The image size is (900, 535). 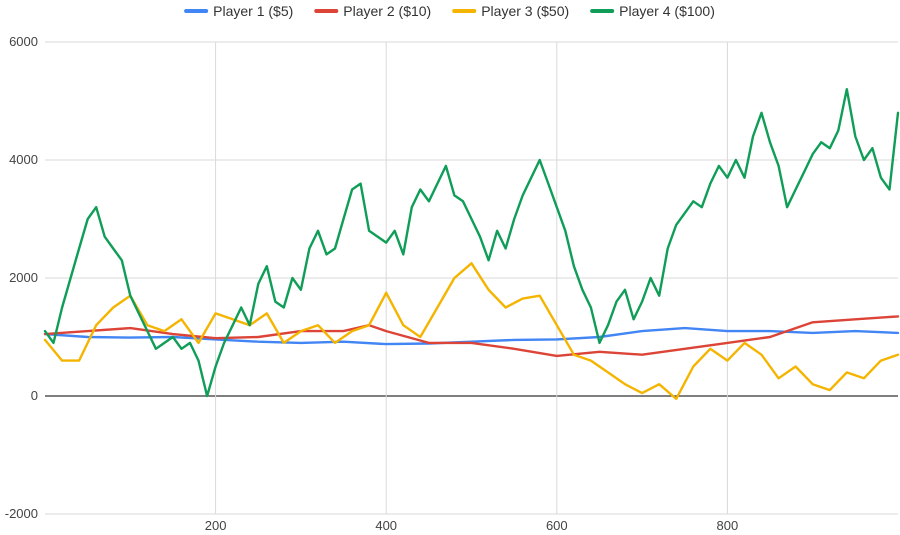 I want to click on y-tick-label: -2000, so click(x=21, y=513).